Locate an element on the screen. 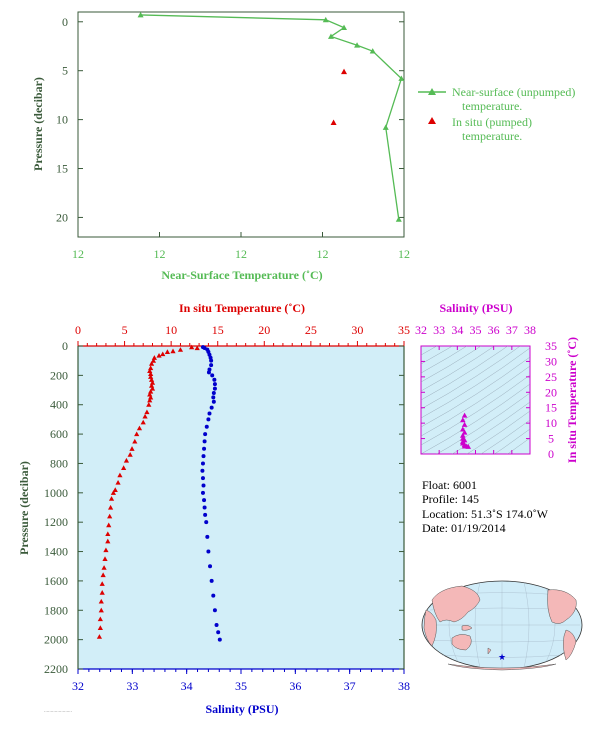  legend-in-situ-line1: In situ (pumped) is located at coordinates (492, 122).